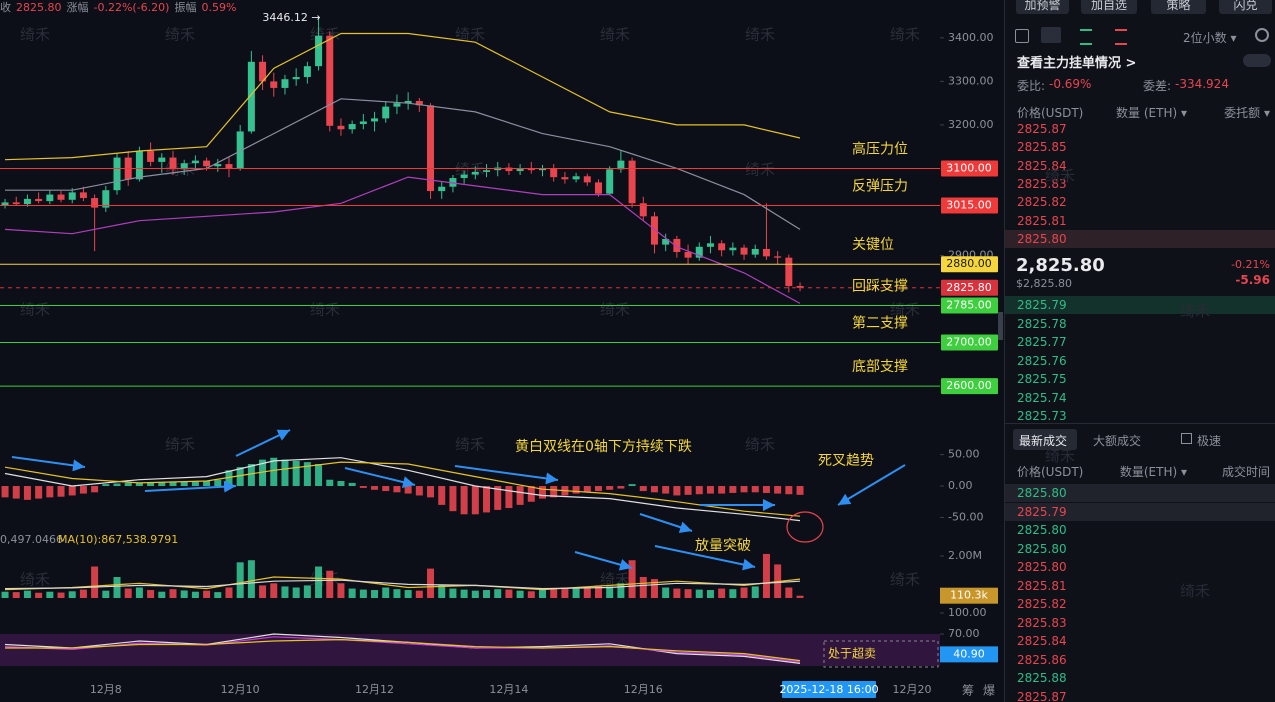  What do you see at coordinates (1121, 37) in the screenshot?
I see `icon-asks` at bounding box center [1121, 37].